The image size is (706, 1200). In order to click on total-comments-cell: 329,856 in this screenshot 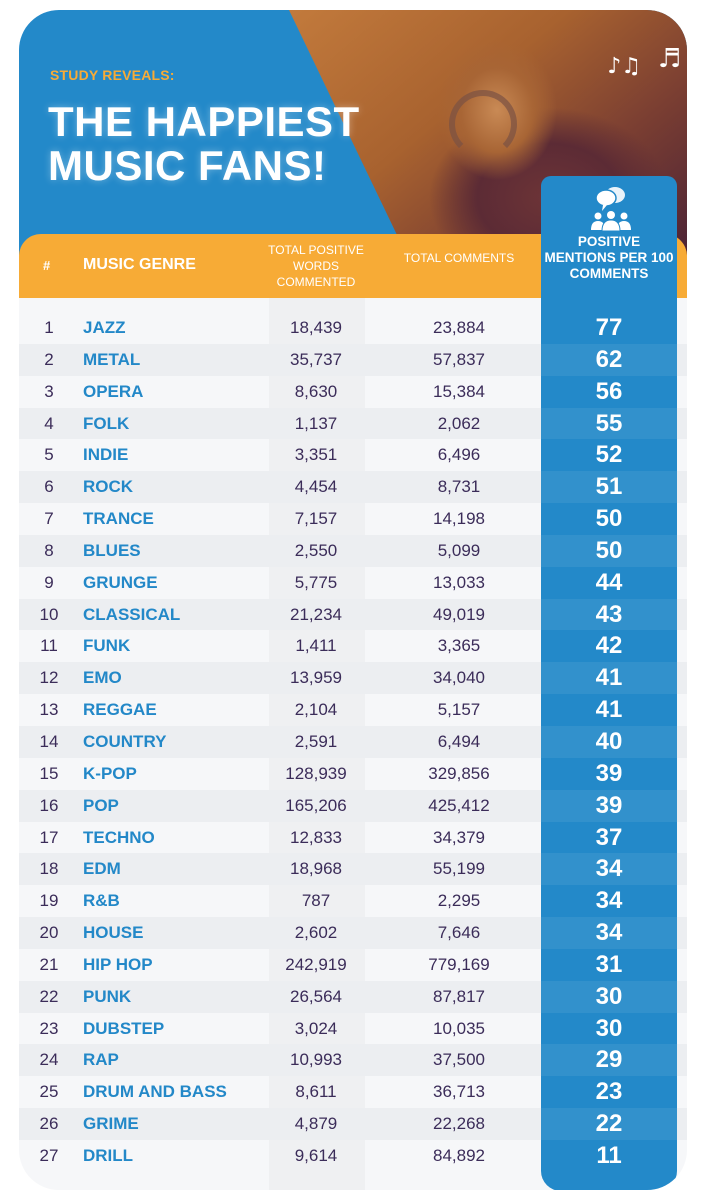, I will do `click(459, 773)`.